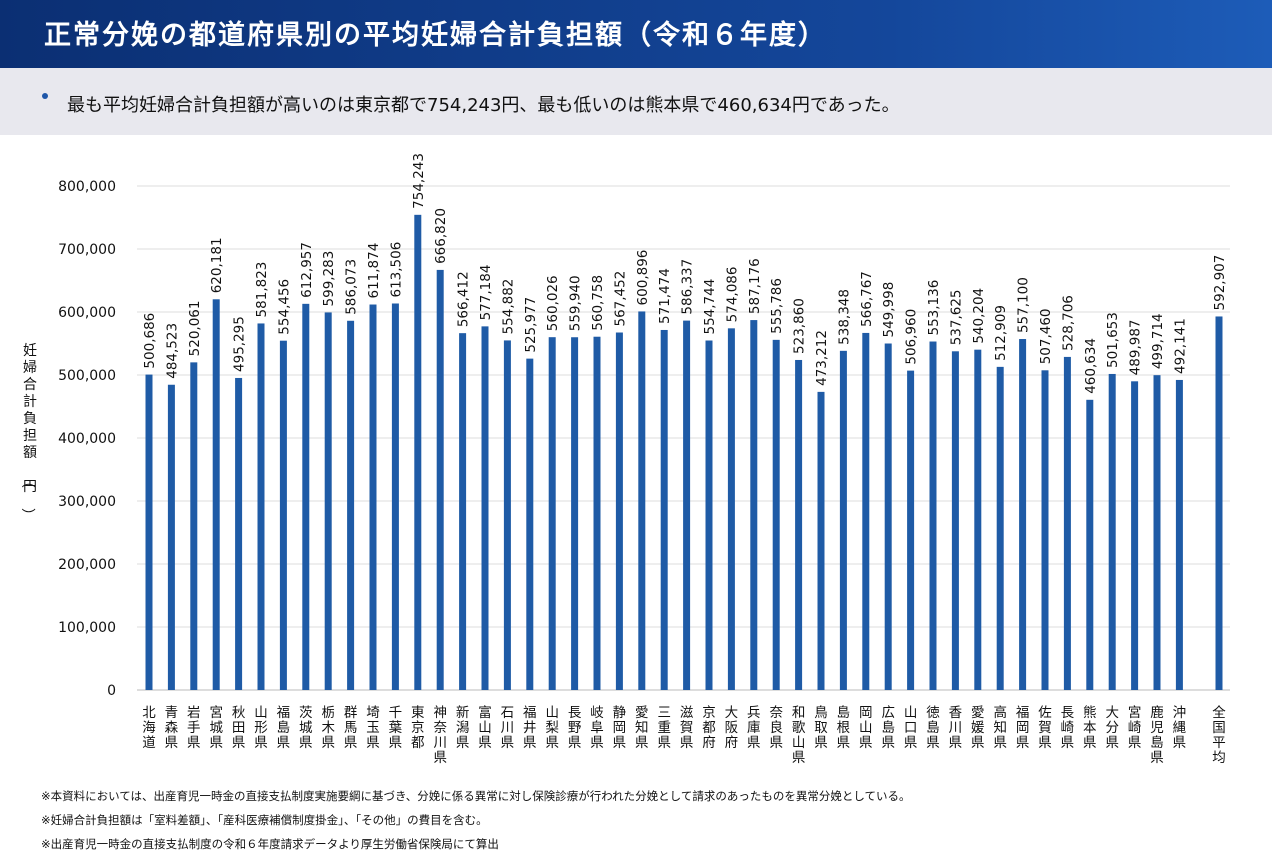 Image resolution: width=1272 pixels, height=856 pixels. Describe the element at coordinates (575, 728) in the screenshot. I see `x-tick-label: 長野県` at that location.